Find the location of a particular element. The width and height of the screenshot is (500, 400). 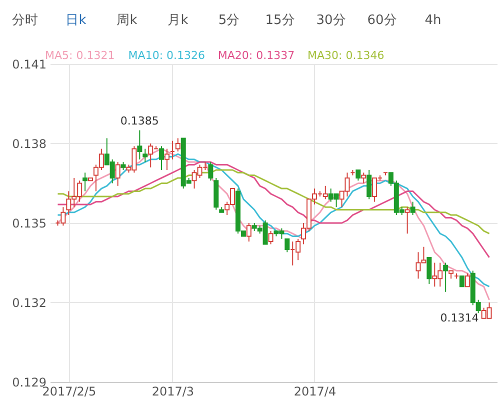

text: 5分 is located at coordinates (229, 20).